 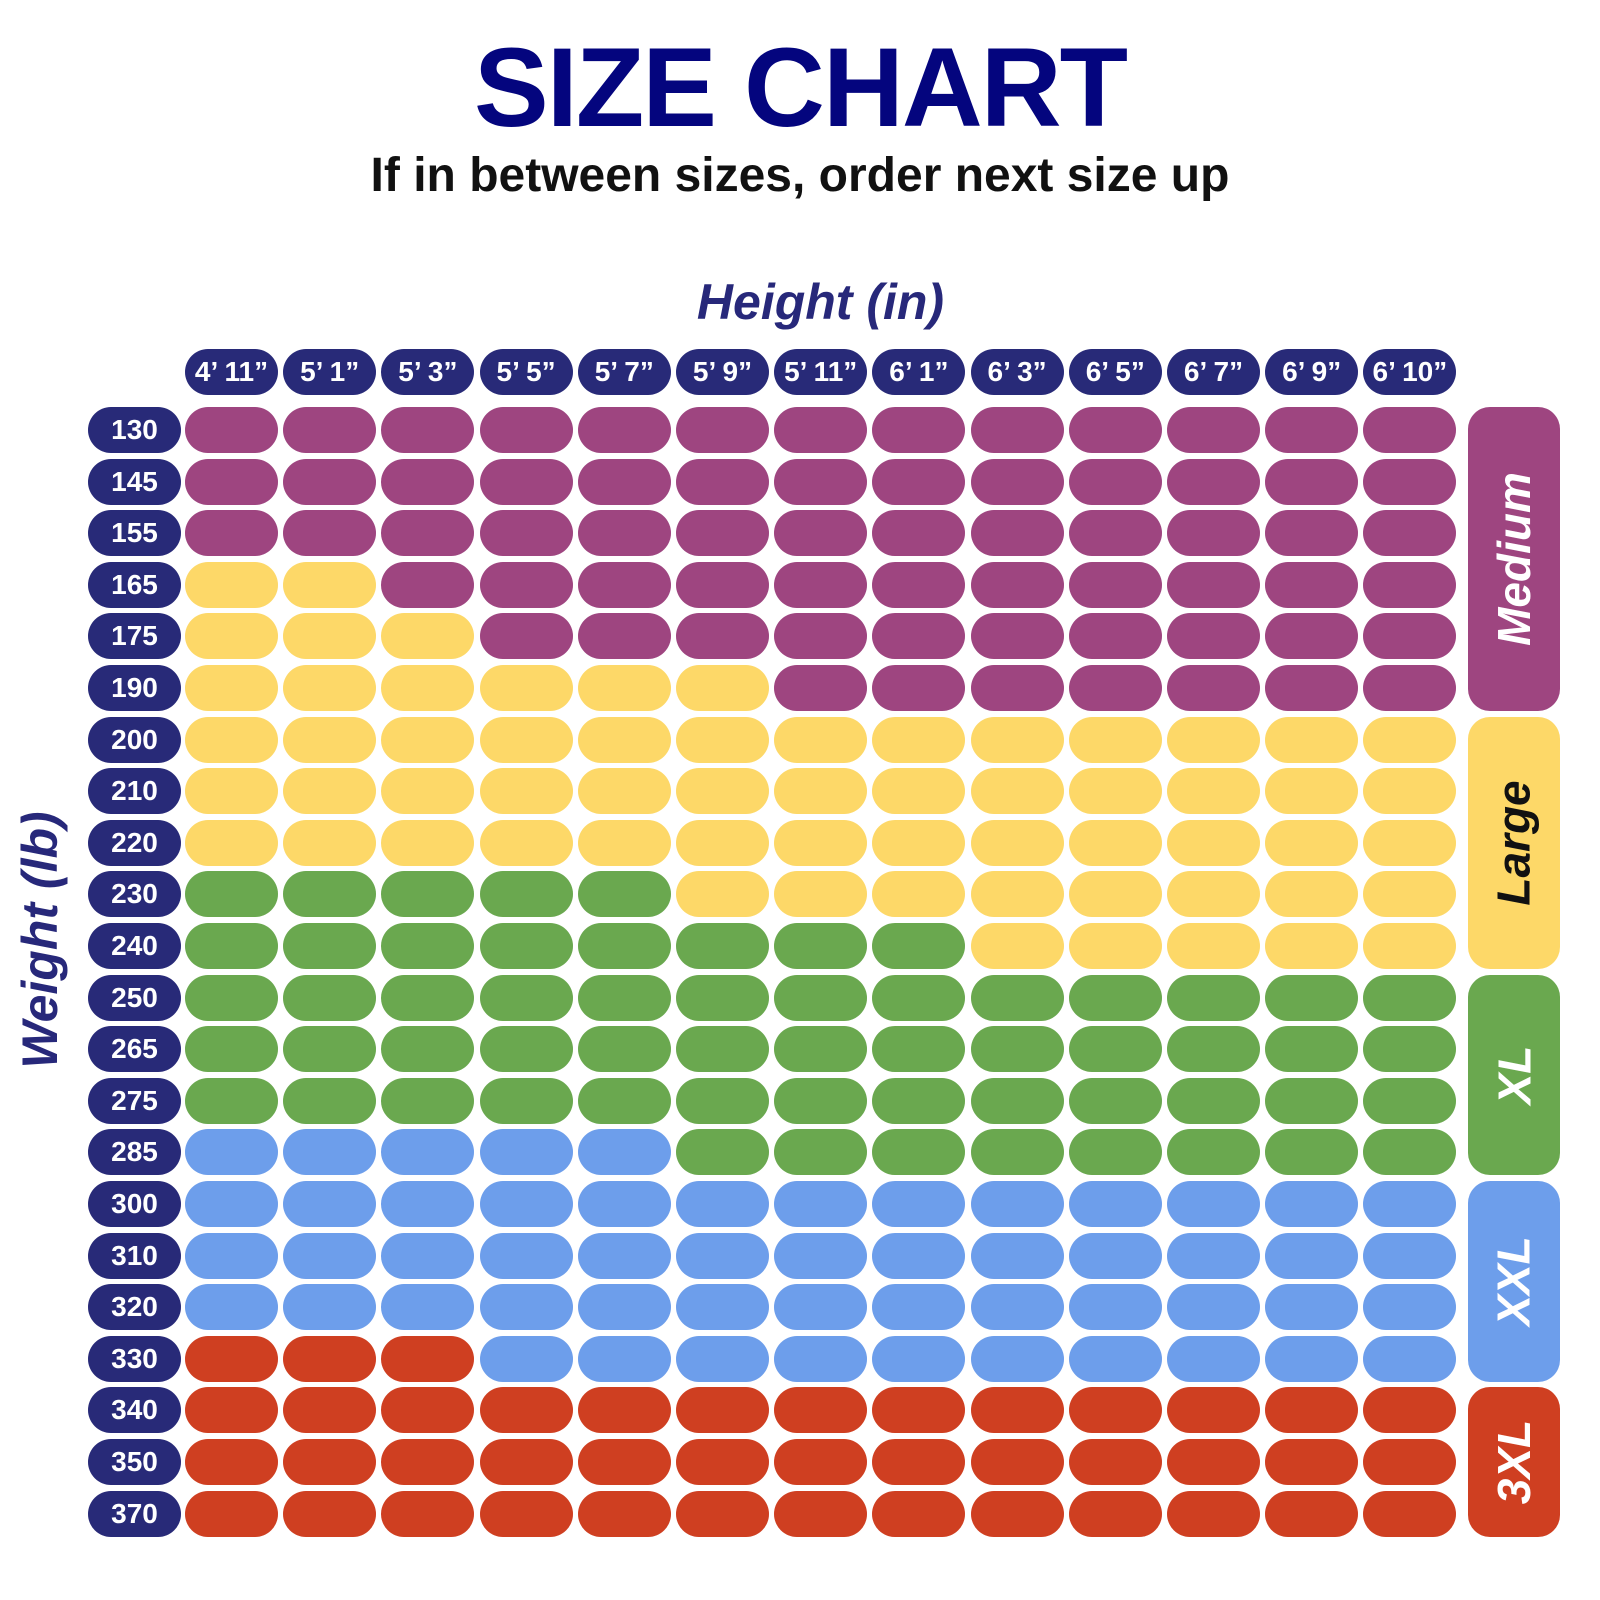 What do you see at coordinates (1213, 372) in the screenshot?
I see `height-label: 6’ 7”` at bounding box center [1213, 372].